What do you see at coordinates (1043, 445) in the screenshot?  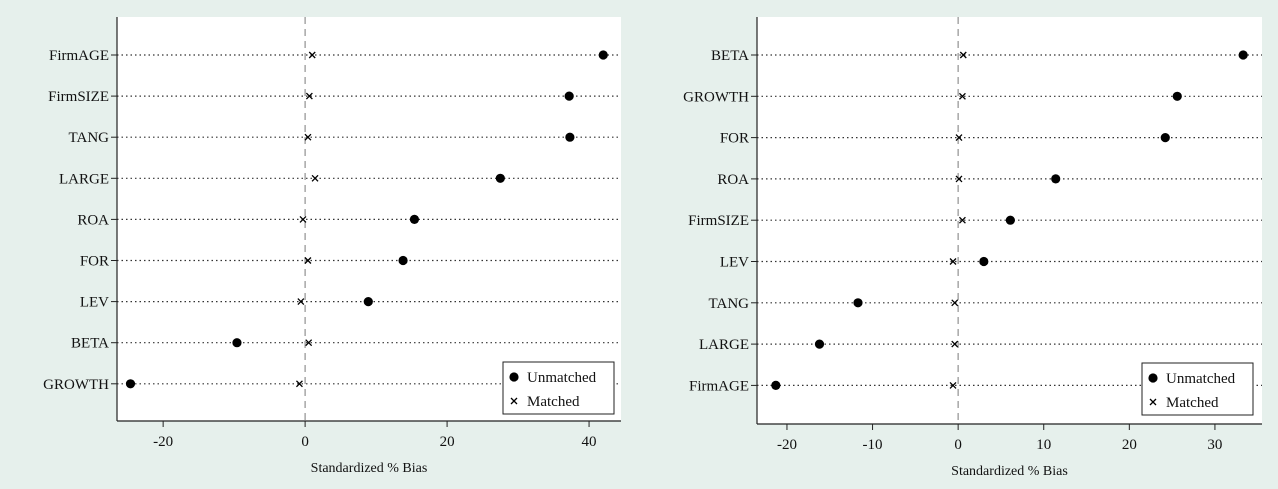 I see `x-tick-label: 10` at bounding box center [1043, 445].